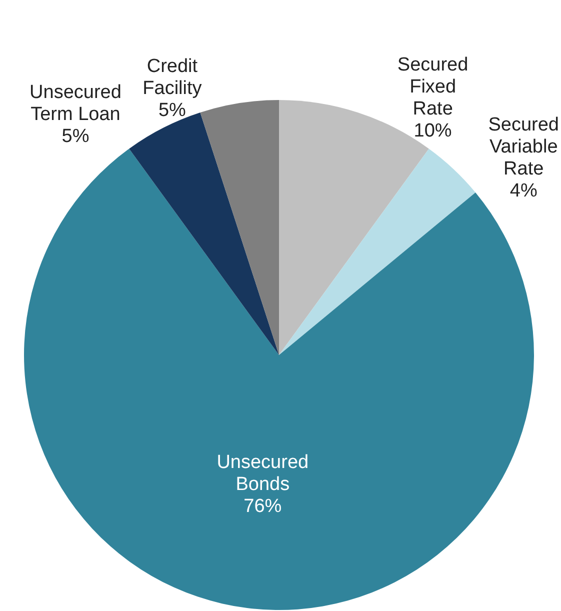 The width and height of the screenshot is (561, 611). I want to click on data-label: 76%, so click(263, 506).